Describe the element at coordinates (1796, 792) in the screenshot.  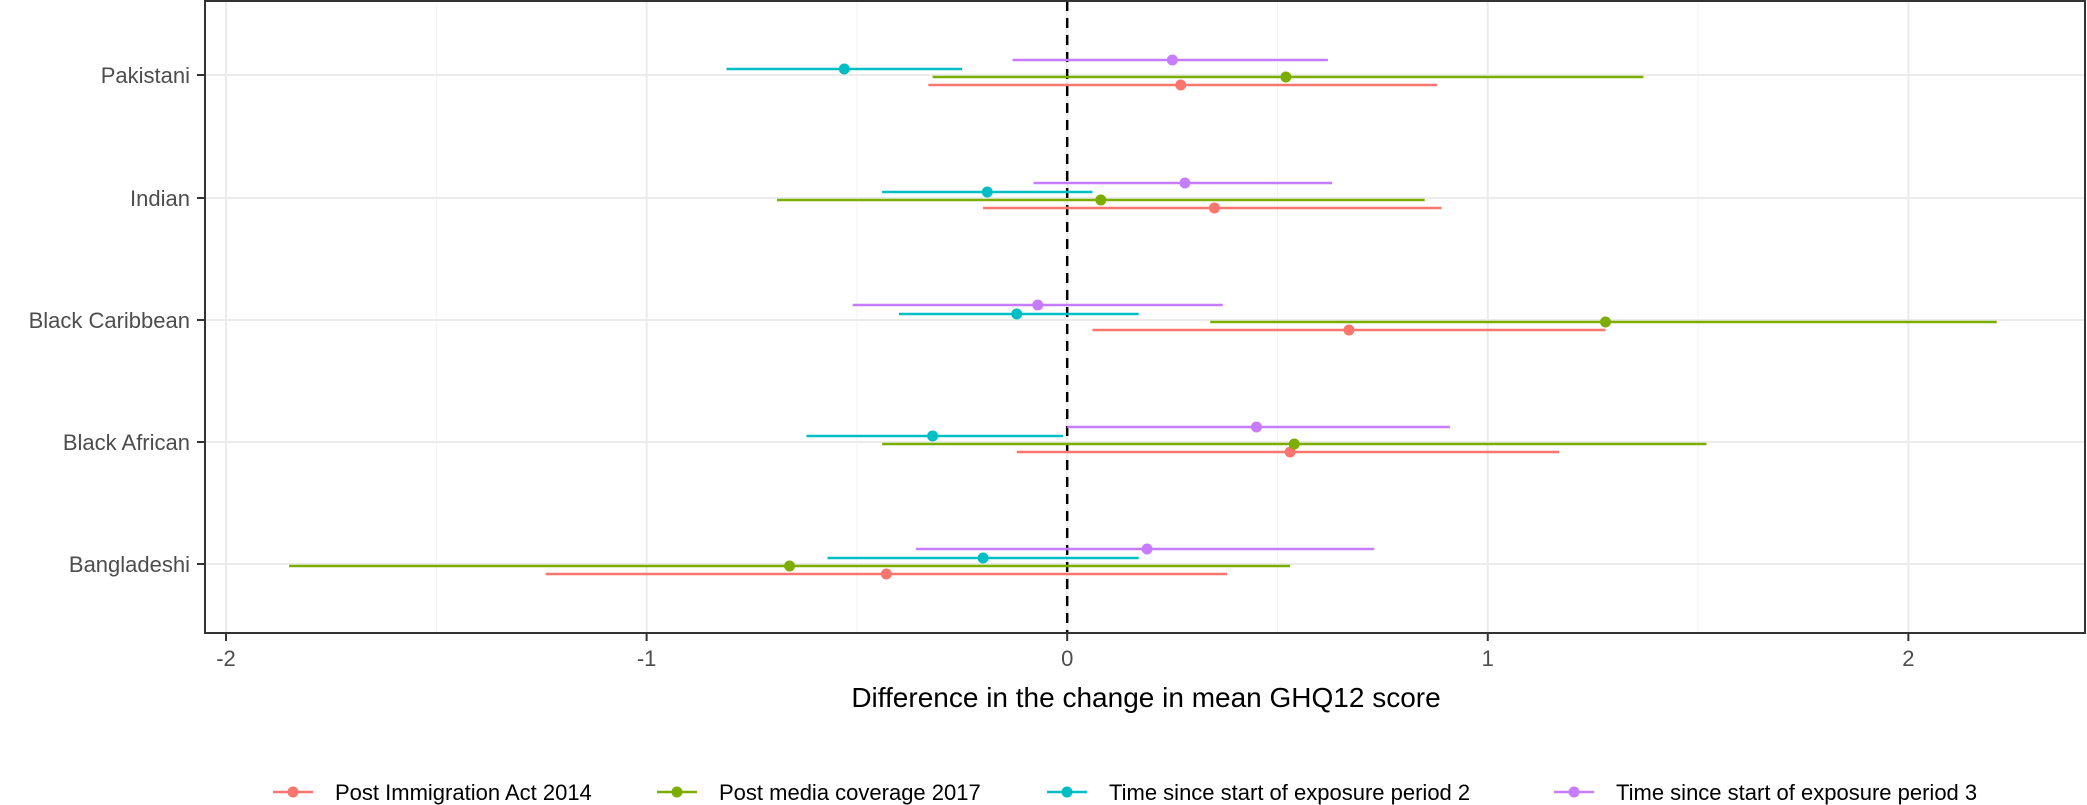
I see `legend-label: Time since start of exposure period 3` at that location.